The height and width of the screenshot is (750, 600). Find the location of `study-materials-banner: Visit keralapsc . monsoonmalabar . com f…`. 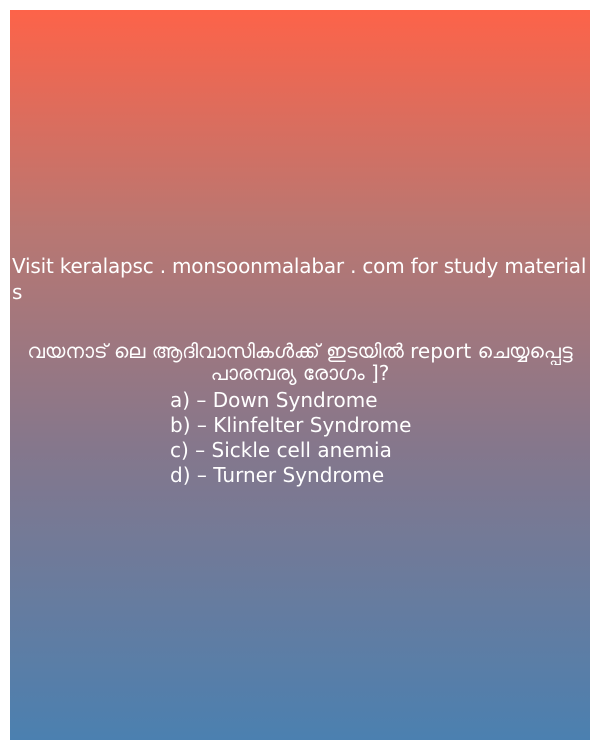

study-materials-banner: Visit keralapsc . monsoonmalabar . com f… is located at coordinates (299, 279).